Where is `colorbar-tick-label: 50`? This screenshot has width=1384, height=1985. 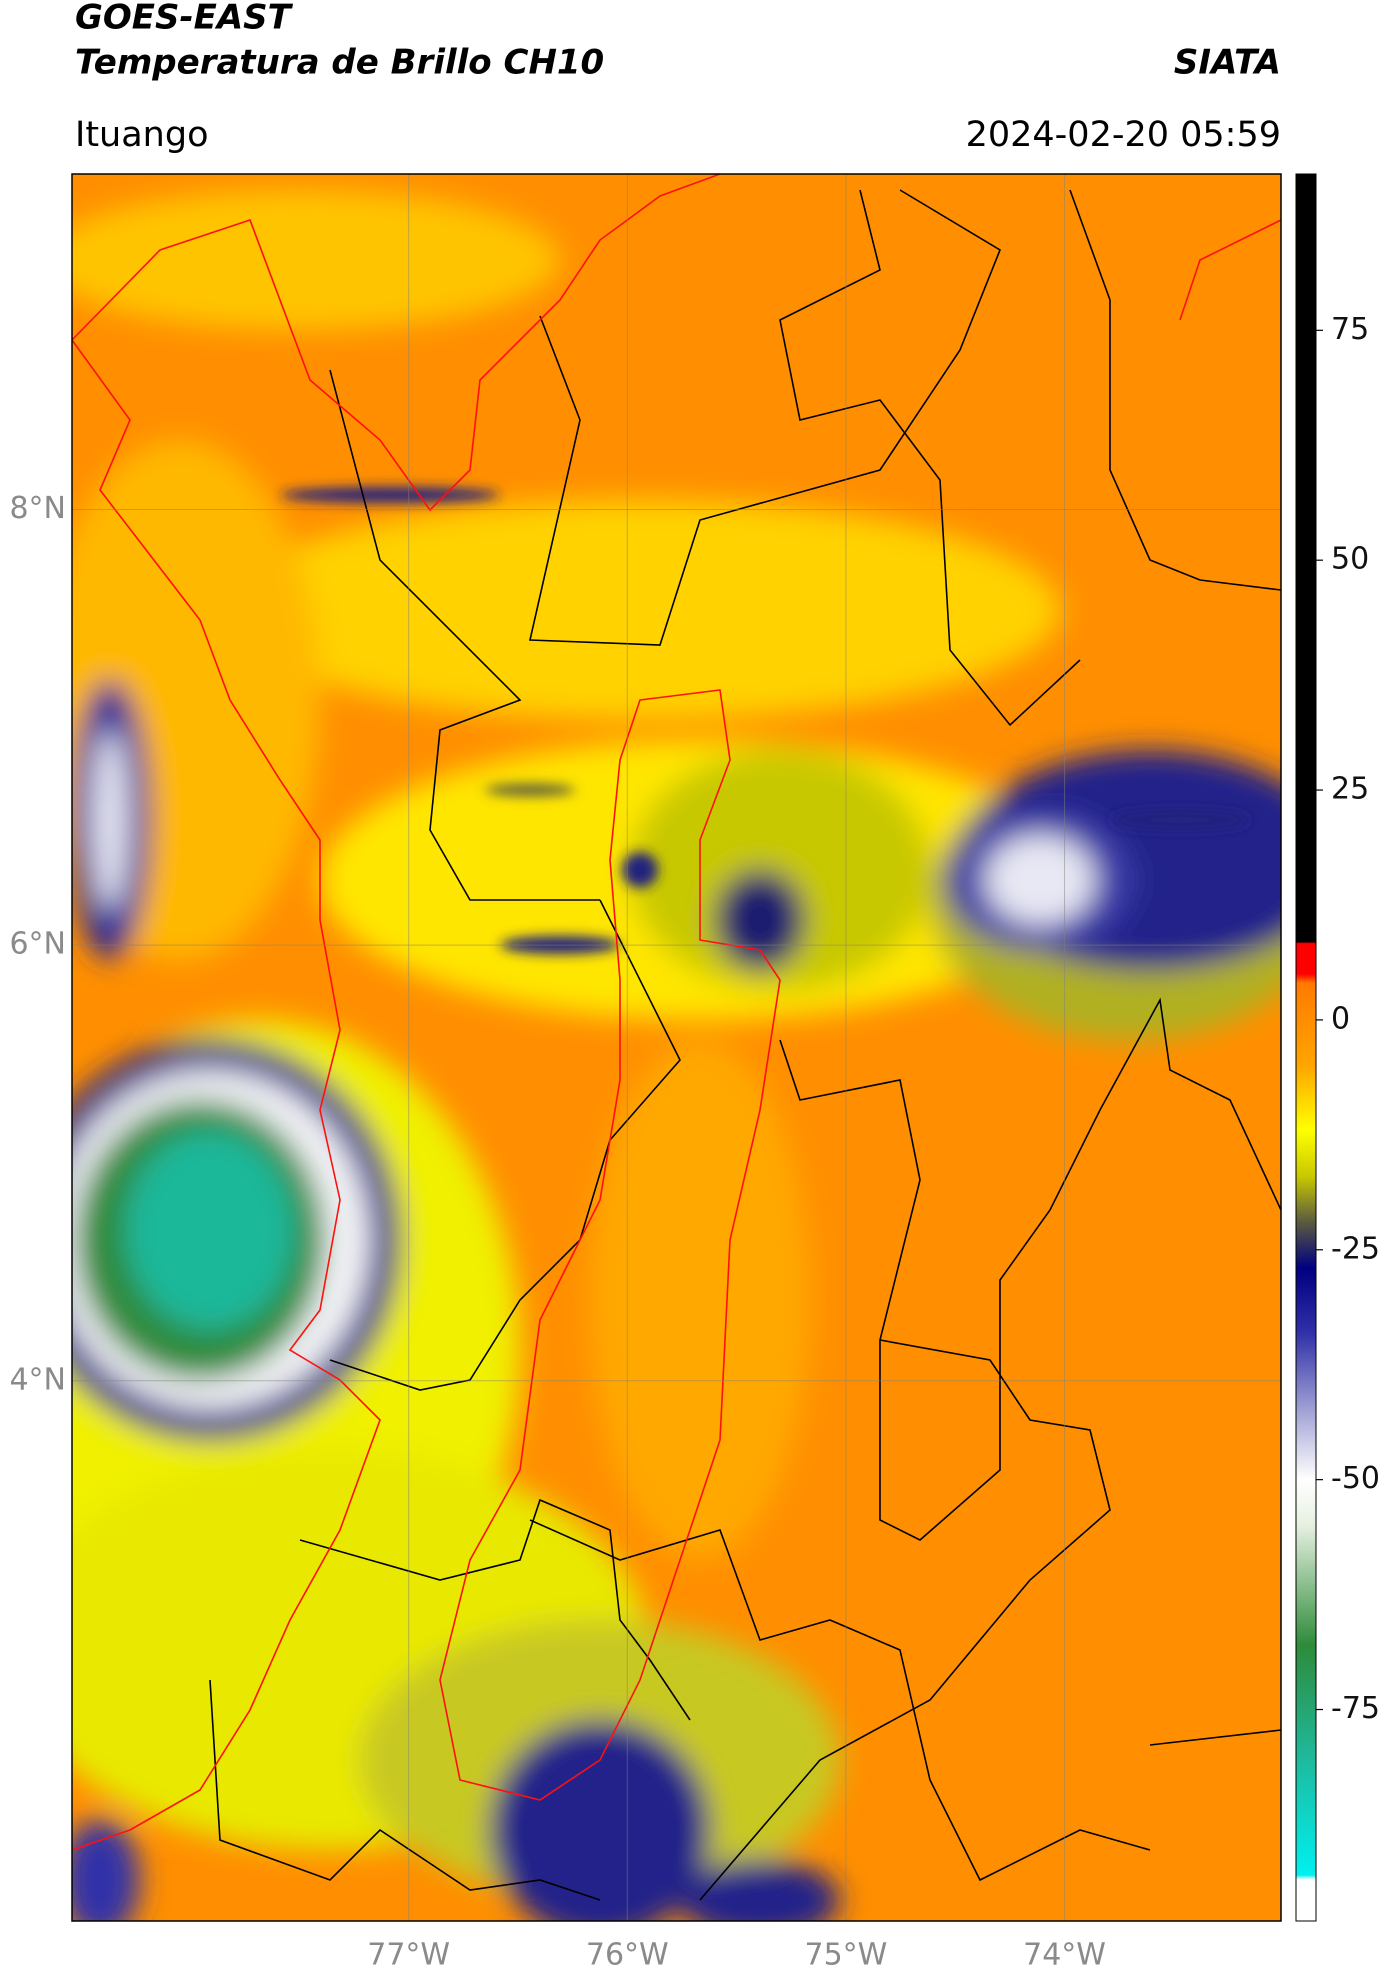 colorbar-tick-label: 50 is located at coordinates (1350, 559).